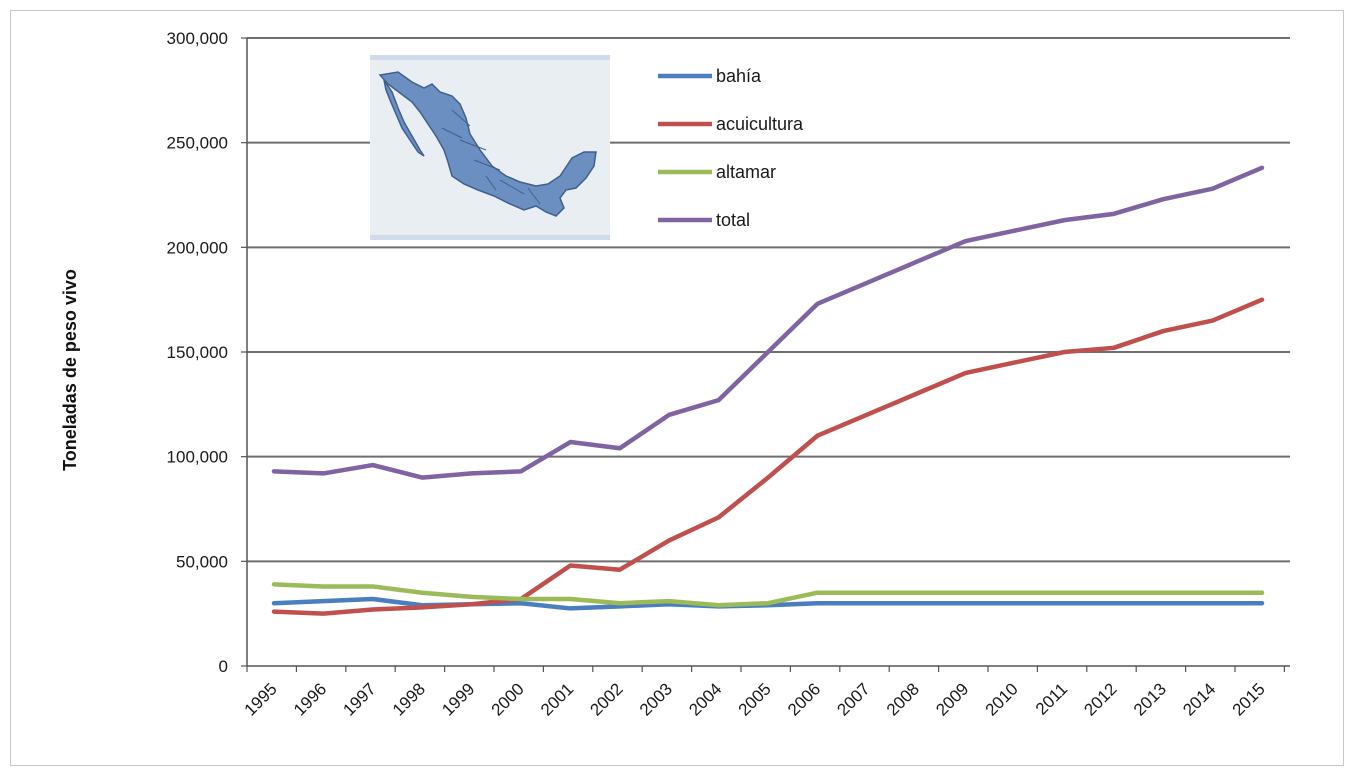  Describe the element at coordinates (223, 666) in the screenshot. I see `y-tick-label: 0` at that location.